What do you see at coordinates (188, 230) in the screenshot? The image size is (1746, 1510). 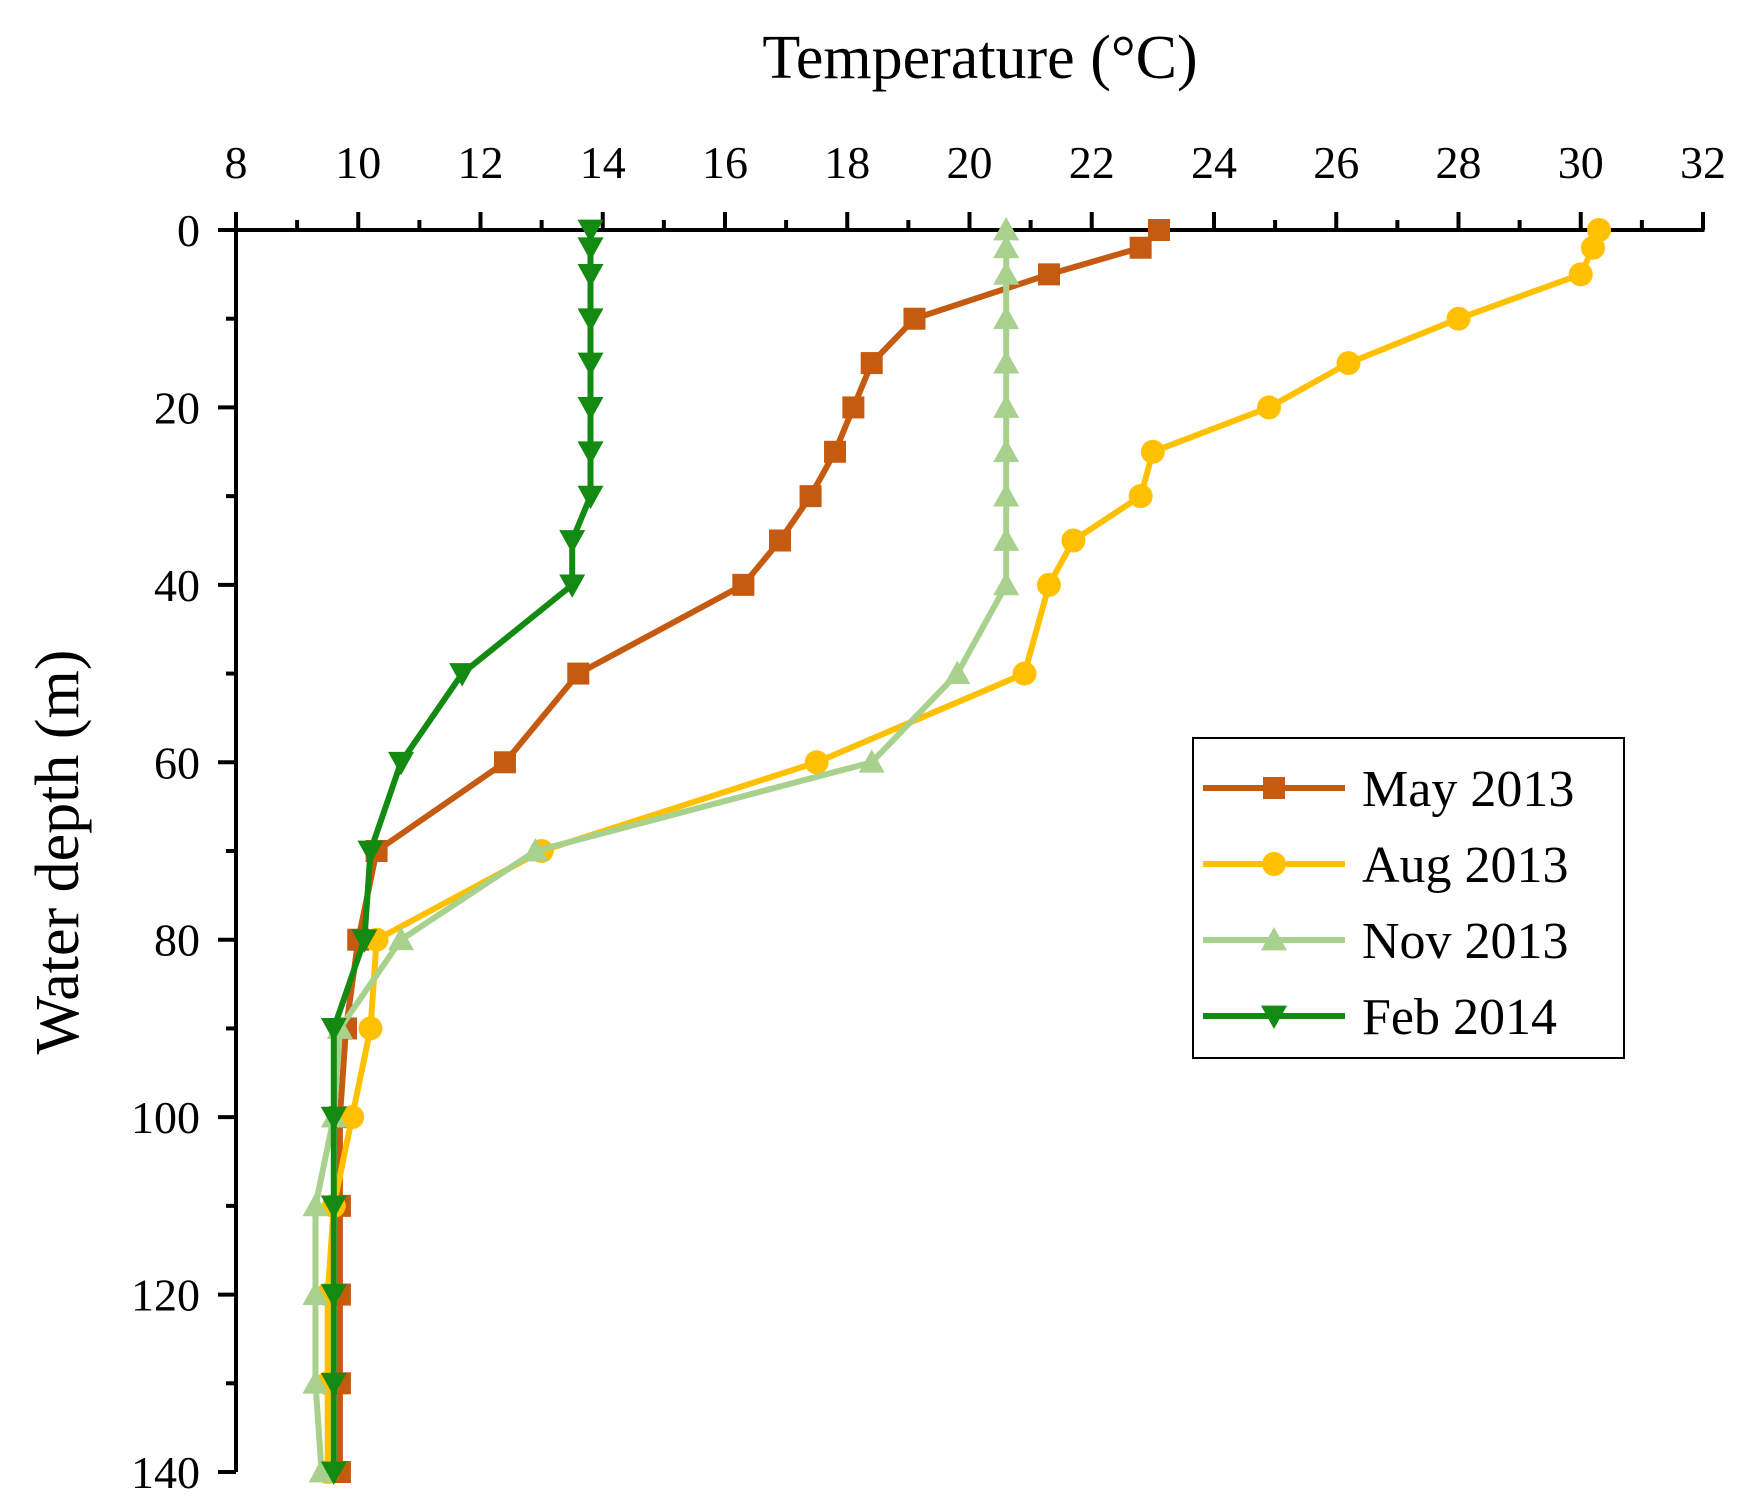 I see `y-tick-label: 0` at bounding box center [188, 230].